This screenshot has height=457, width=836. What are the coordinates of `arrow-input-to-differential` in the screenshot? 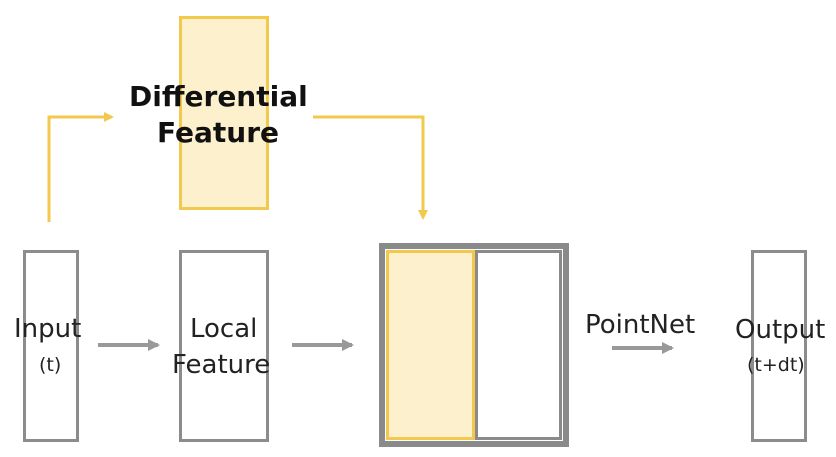 It's located at (80, 167).